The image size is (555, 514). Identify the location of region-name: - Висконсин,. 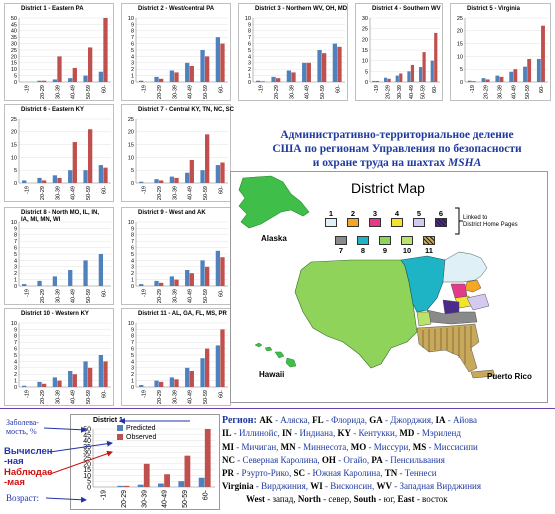
(349, 486).